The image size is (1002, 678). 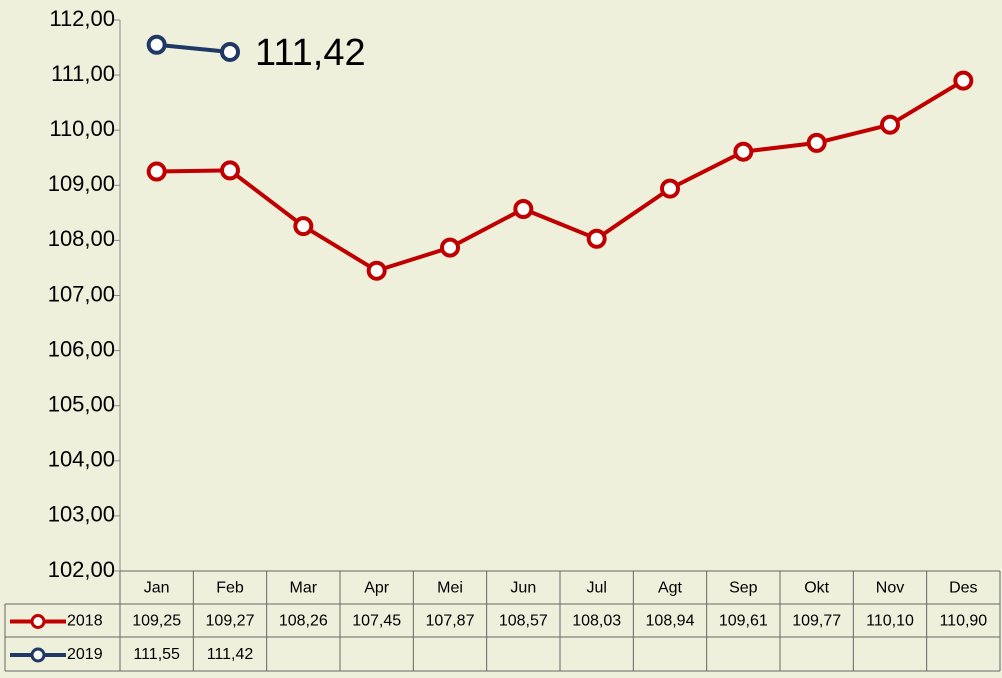 I want to click on x-tick-label: Mei, so click(x=450, y=588).